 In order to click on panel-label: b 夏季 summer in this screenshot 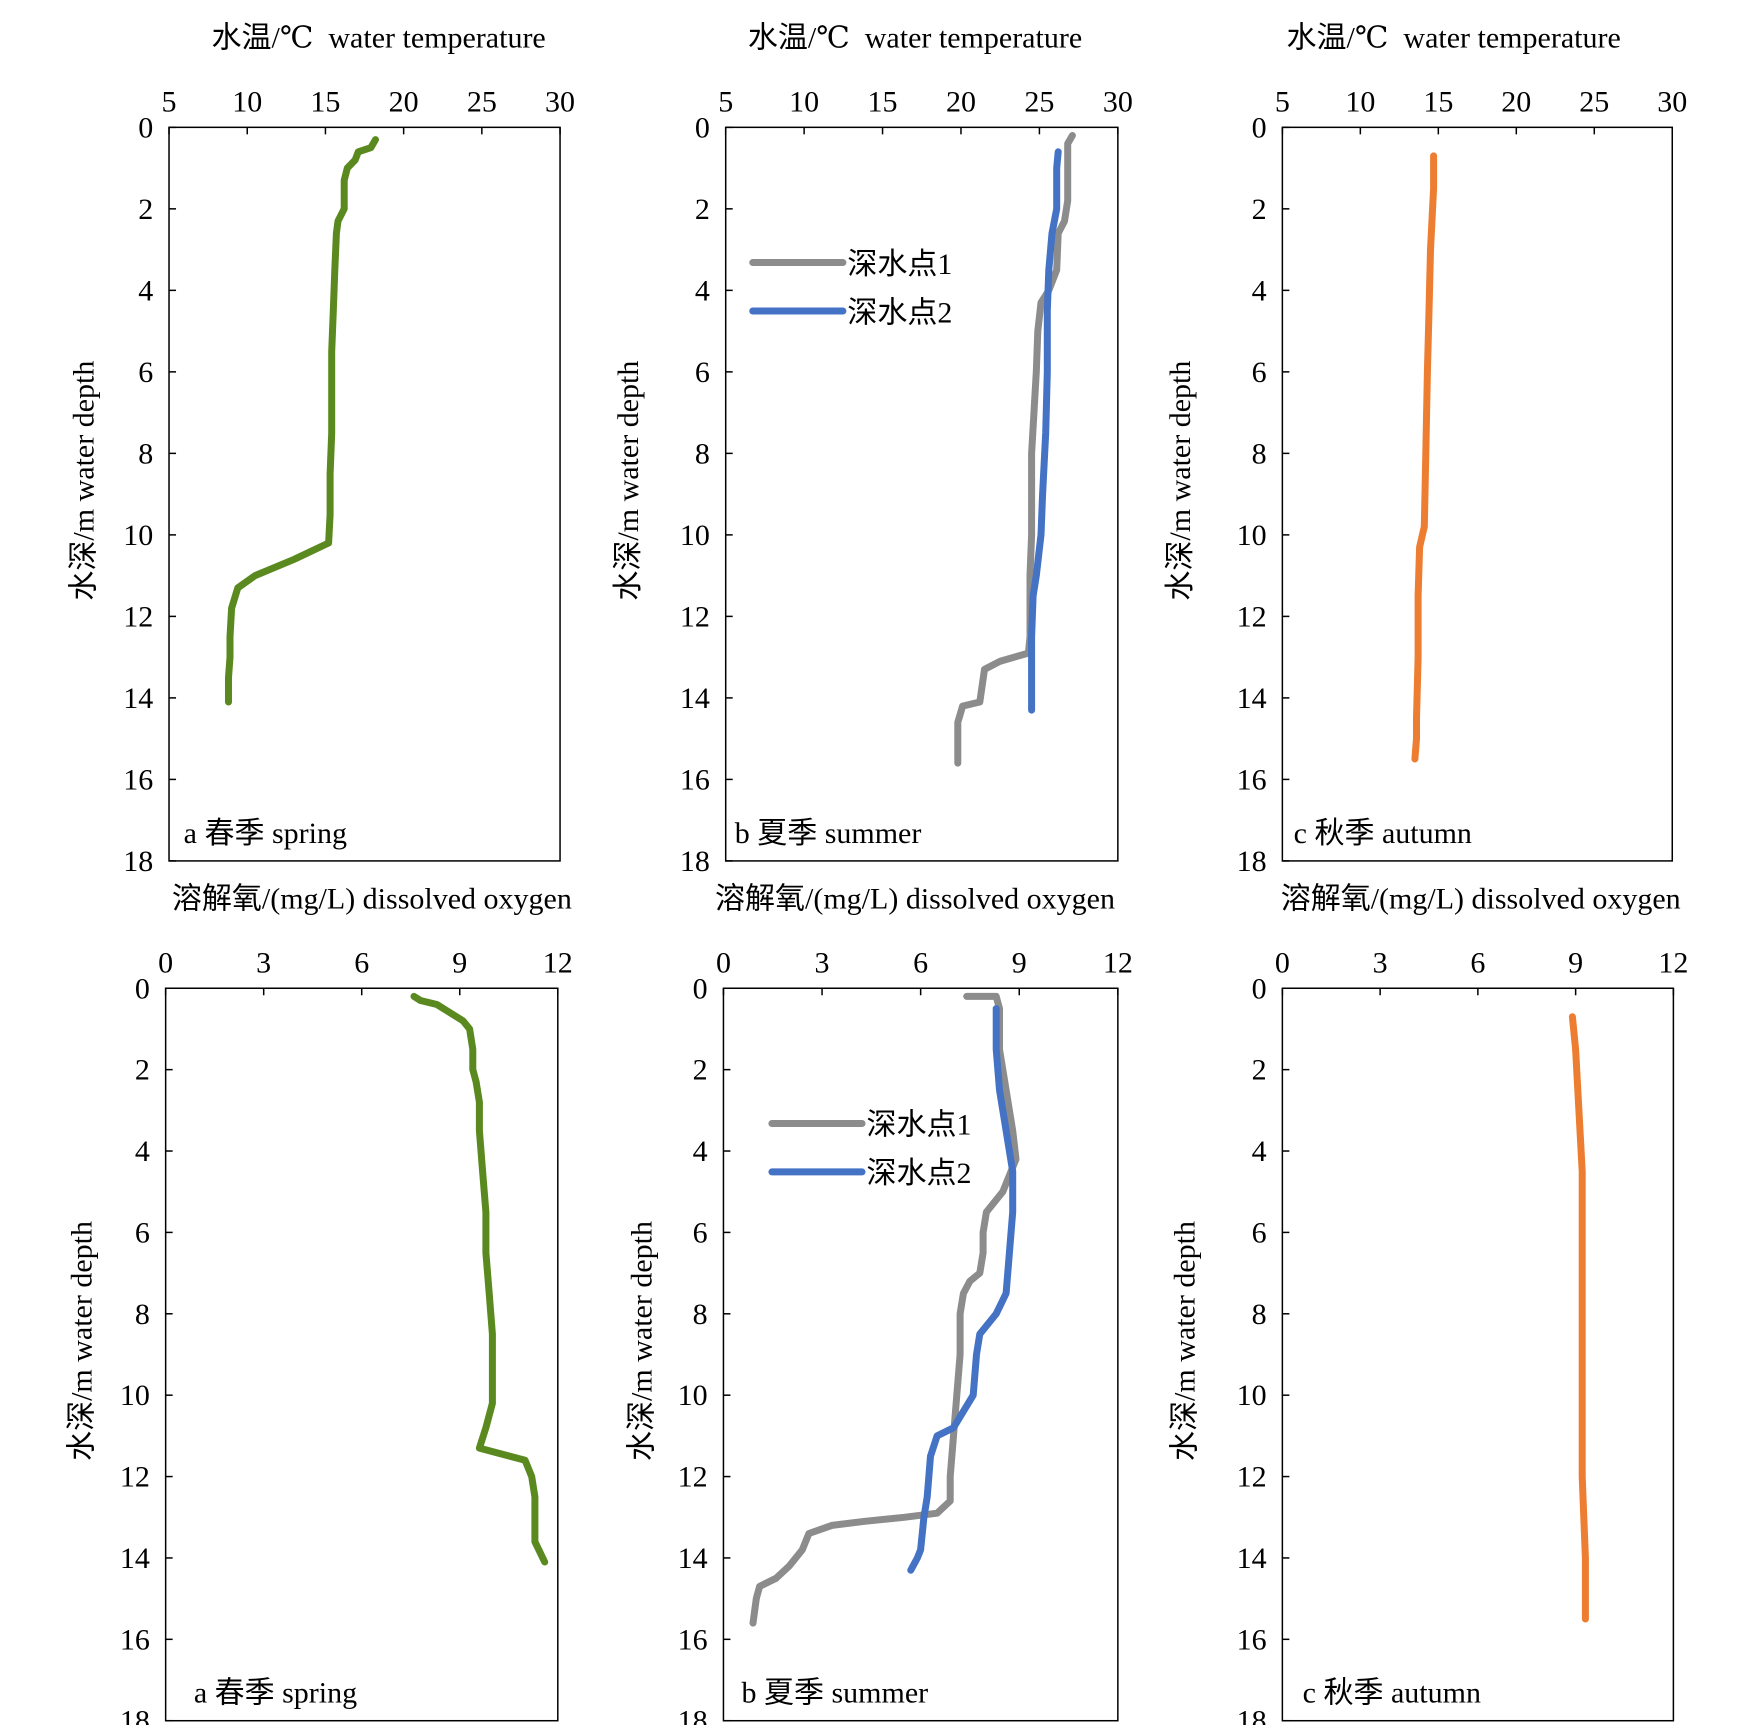, I will do `click(828, 833)`.